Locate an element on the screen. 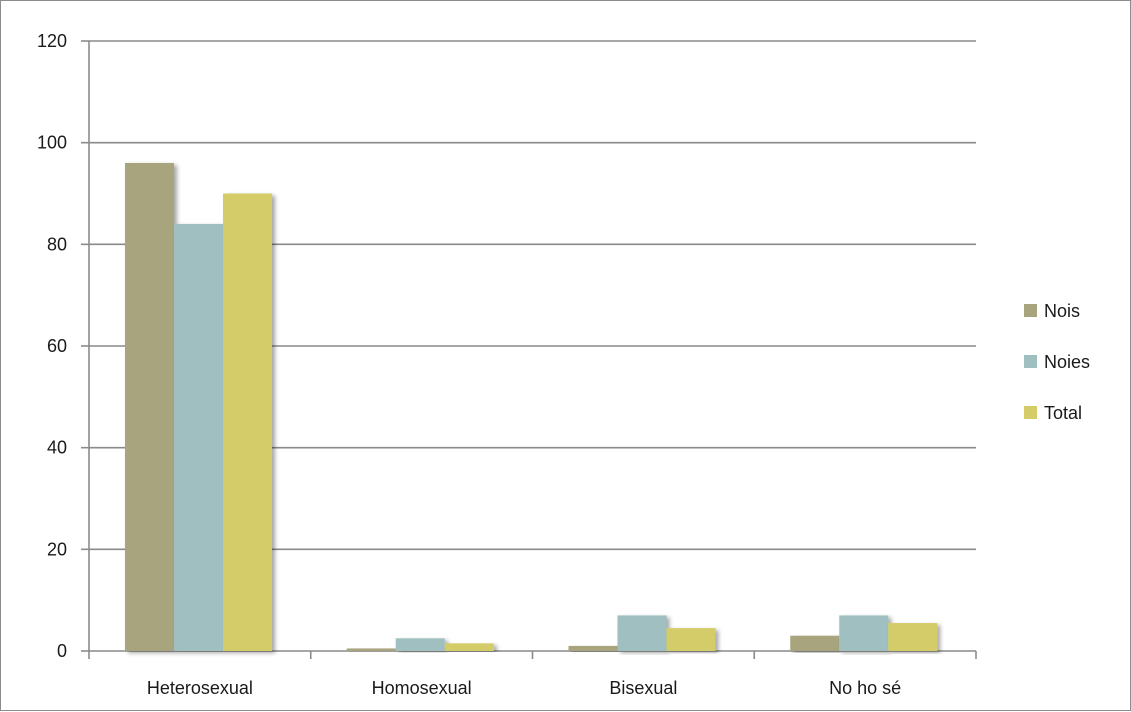  x-tick-label: No ho sé is located at coordinates (865, 688).